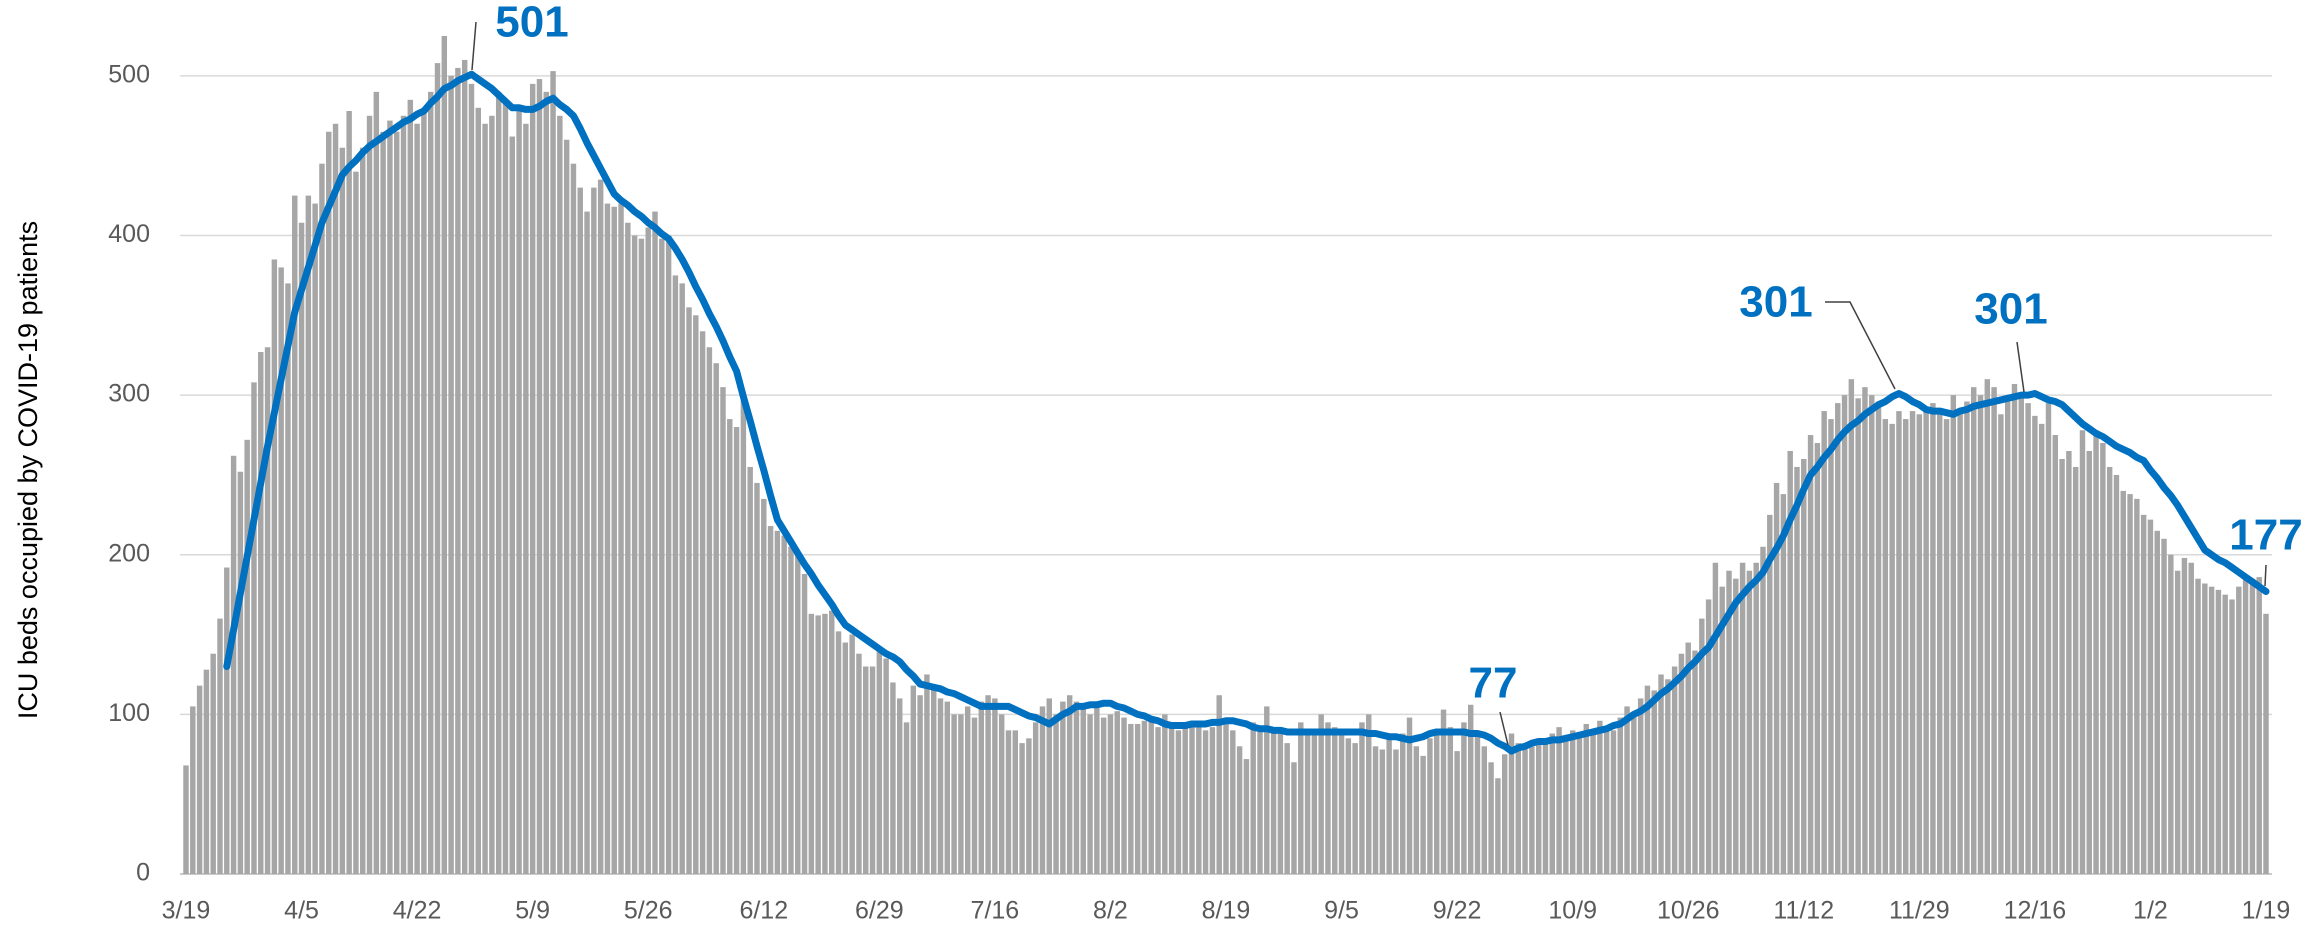 This screenshot has width=2318, height=927. What do you see at coordinates (417, 911) in the screenshot?
I see `x-tick-label: 4/22` at bounding box center [417, 911].